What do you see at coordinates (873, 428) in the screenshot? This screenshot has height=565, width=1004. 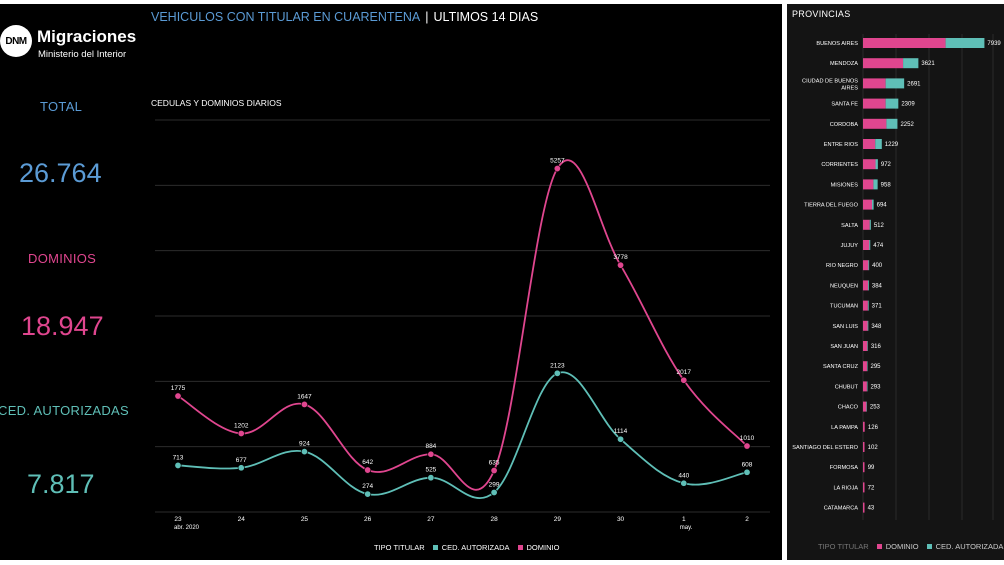 I see `bar-total-label: 126` at bounding box center [873, 428].